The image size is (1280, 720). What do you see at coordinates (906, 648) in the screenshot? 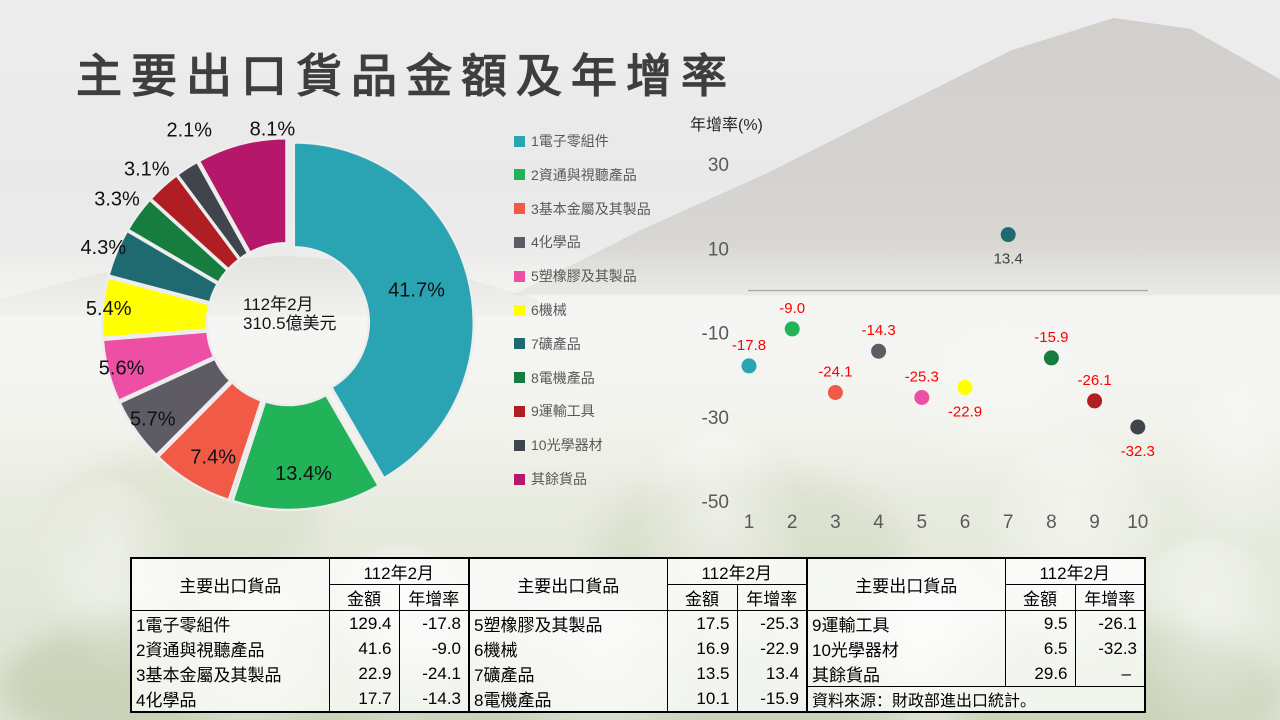
I see `cell-product-name: 10光學器材` at bounding box center [906, 648].